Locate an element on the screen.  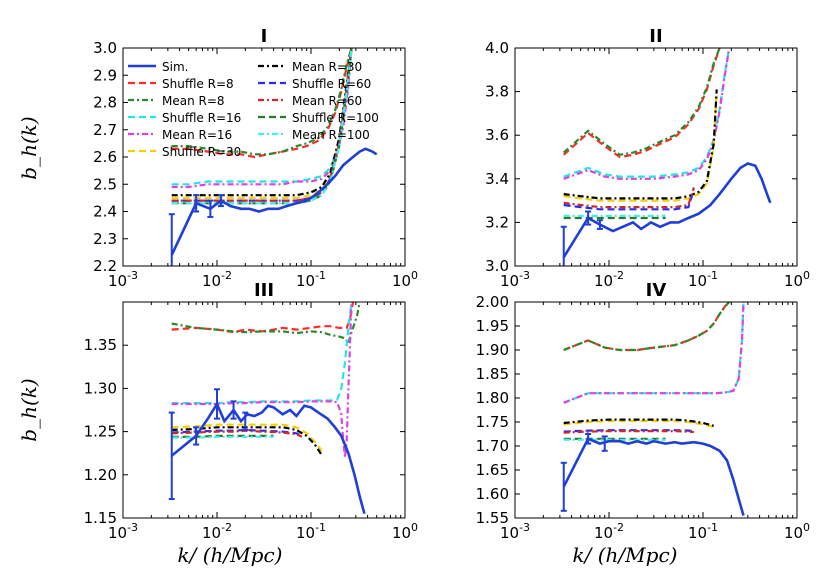
panel-title: IV is located at coordinates (656, 290).